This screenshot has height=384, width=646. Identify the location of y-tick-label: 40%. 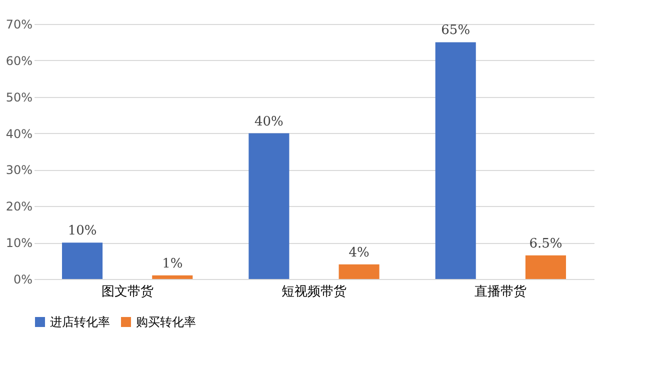
(19, 133).